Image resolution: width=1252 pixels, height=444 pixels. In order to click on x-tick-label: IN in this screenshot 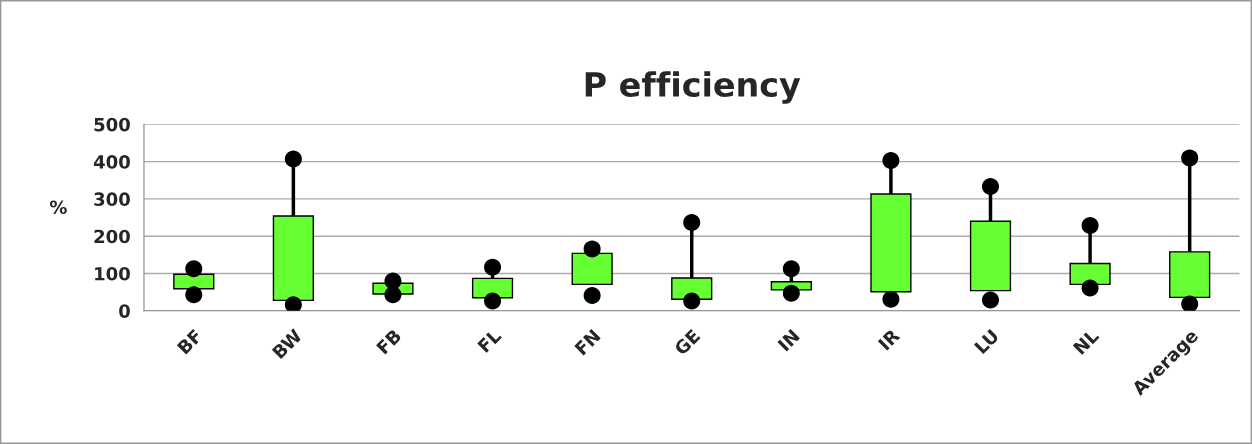, I will do `click(788, 340)`.